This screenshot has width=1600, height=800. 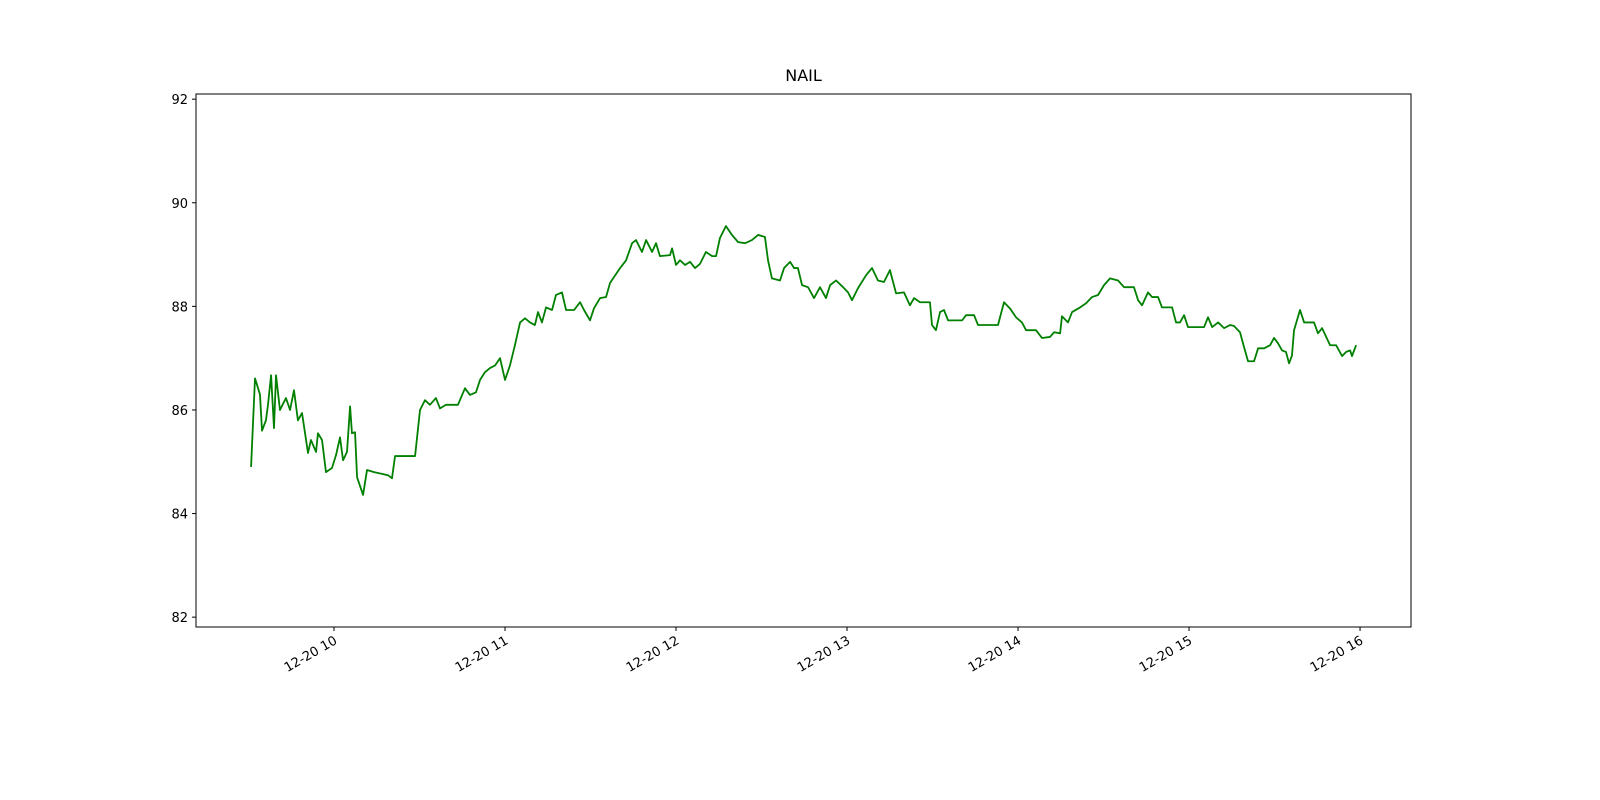 What do you see at coordinates (179, 618) in the screenshot?
I see `y-tick-label: 82` at bounding box center [179, 618].